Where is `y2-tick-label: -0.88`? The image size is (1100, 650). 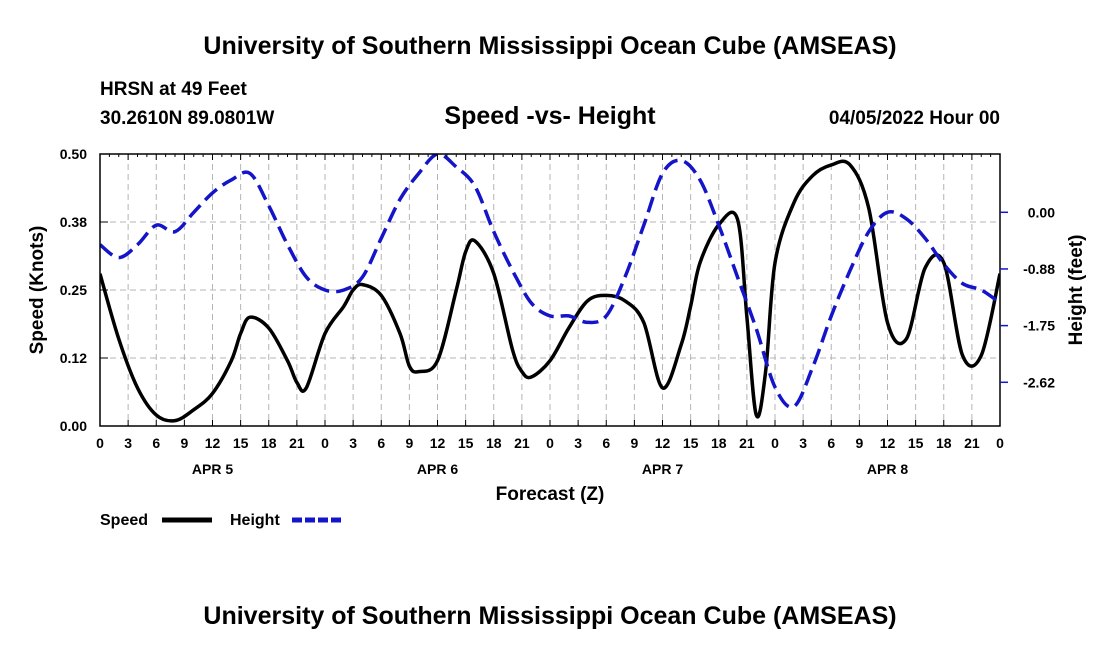
y2-tick-label: -0.88 is located at coordinates (1039, 269).